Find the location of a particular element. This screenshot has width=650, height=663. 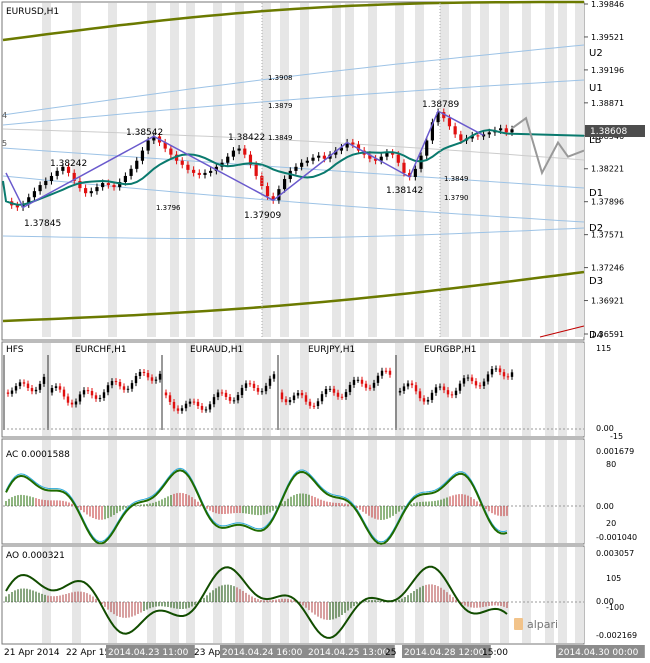

time-axis-label: 2014.04.23 11:00 is located at coordinates (148, 653).